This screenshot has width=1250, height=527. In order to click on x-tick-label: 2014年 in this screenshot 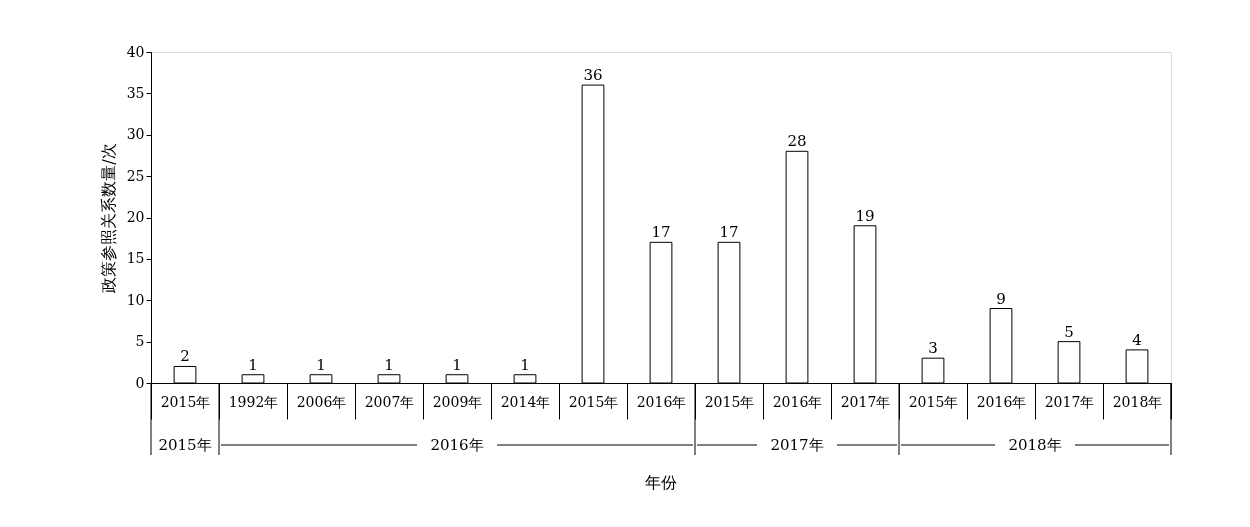, I will do `click(525, 401)`.